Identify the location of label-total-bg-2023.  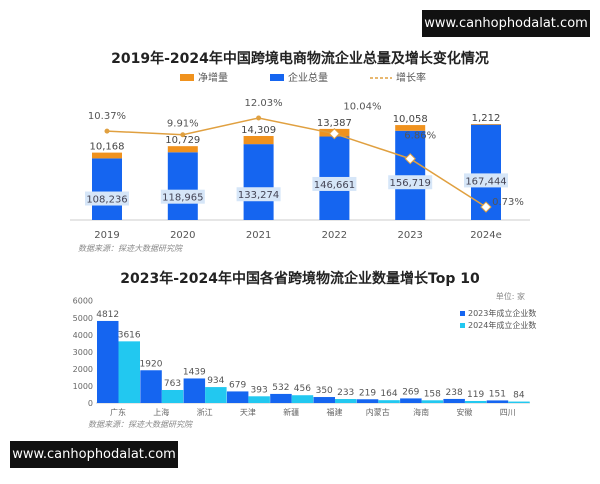
(410, 182).